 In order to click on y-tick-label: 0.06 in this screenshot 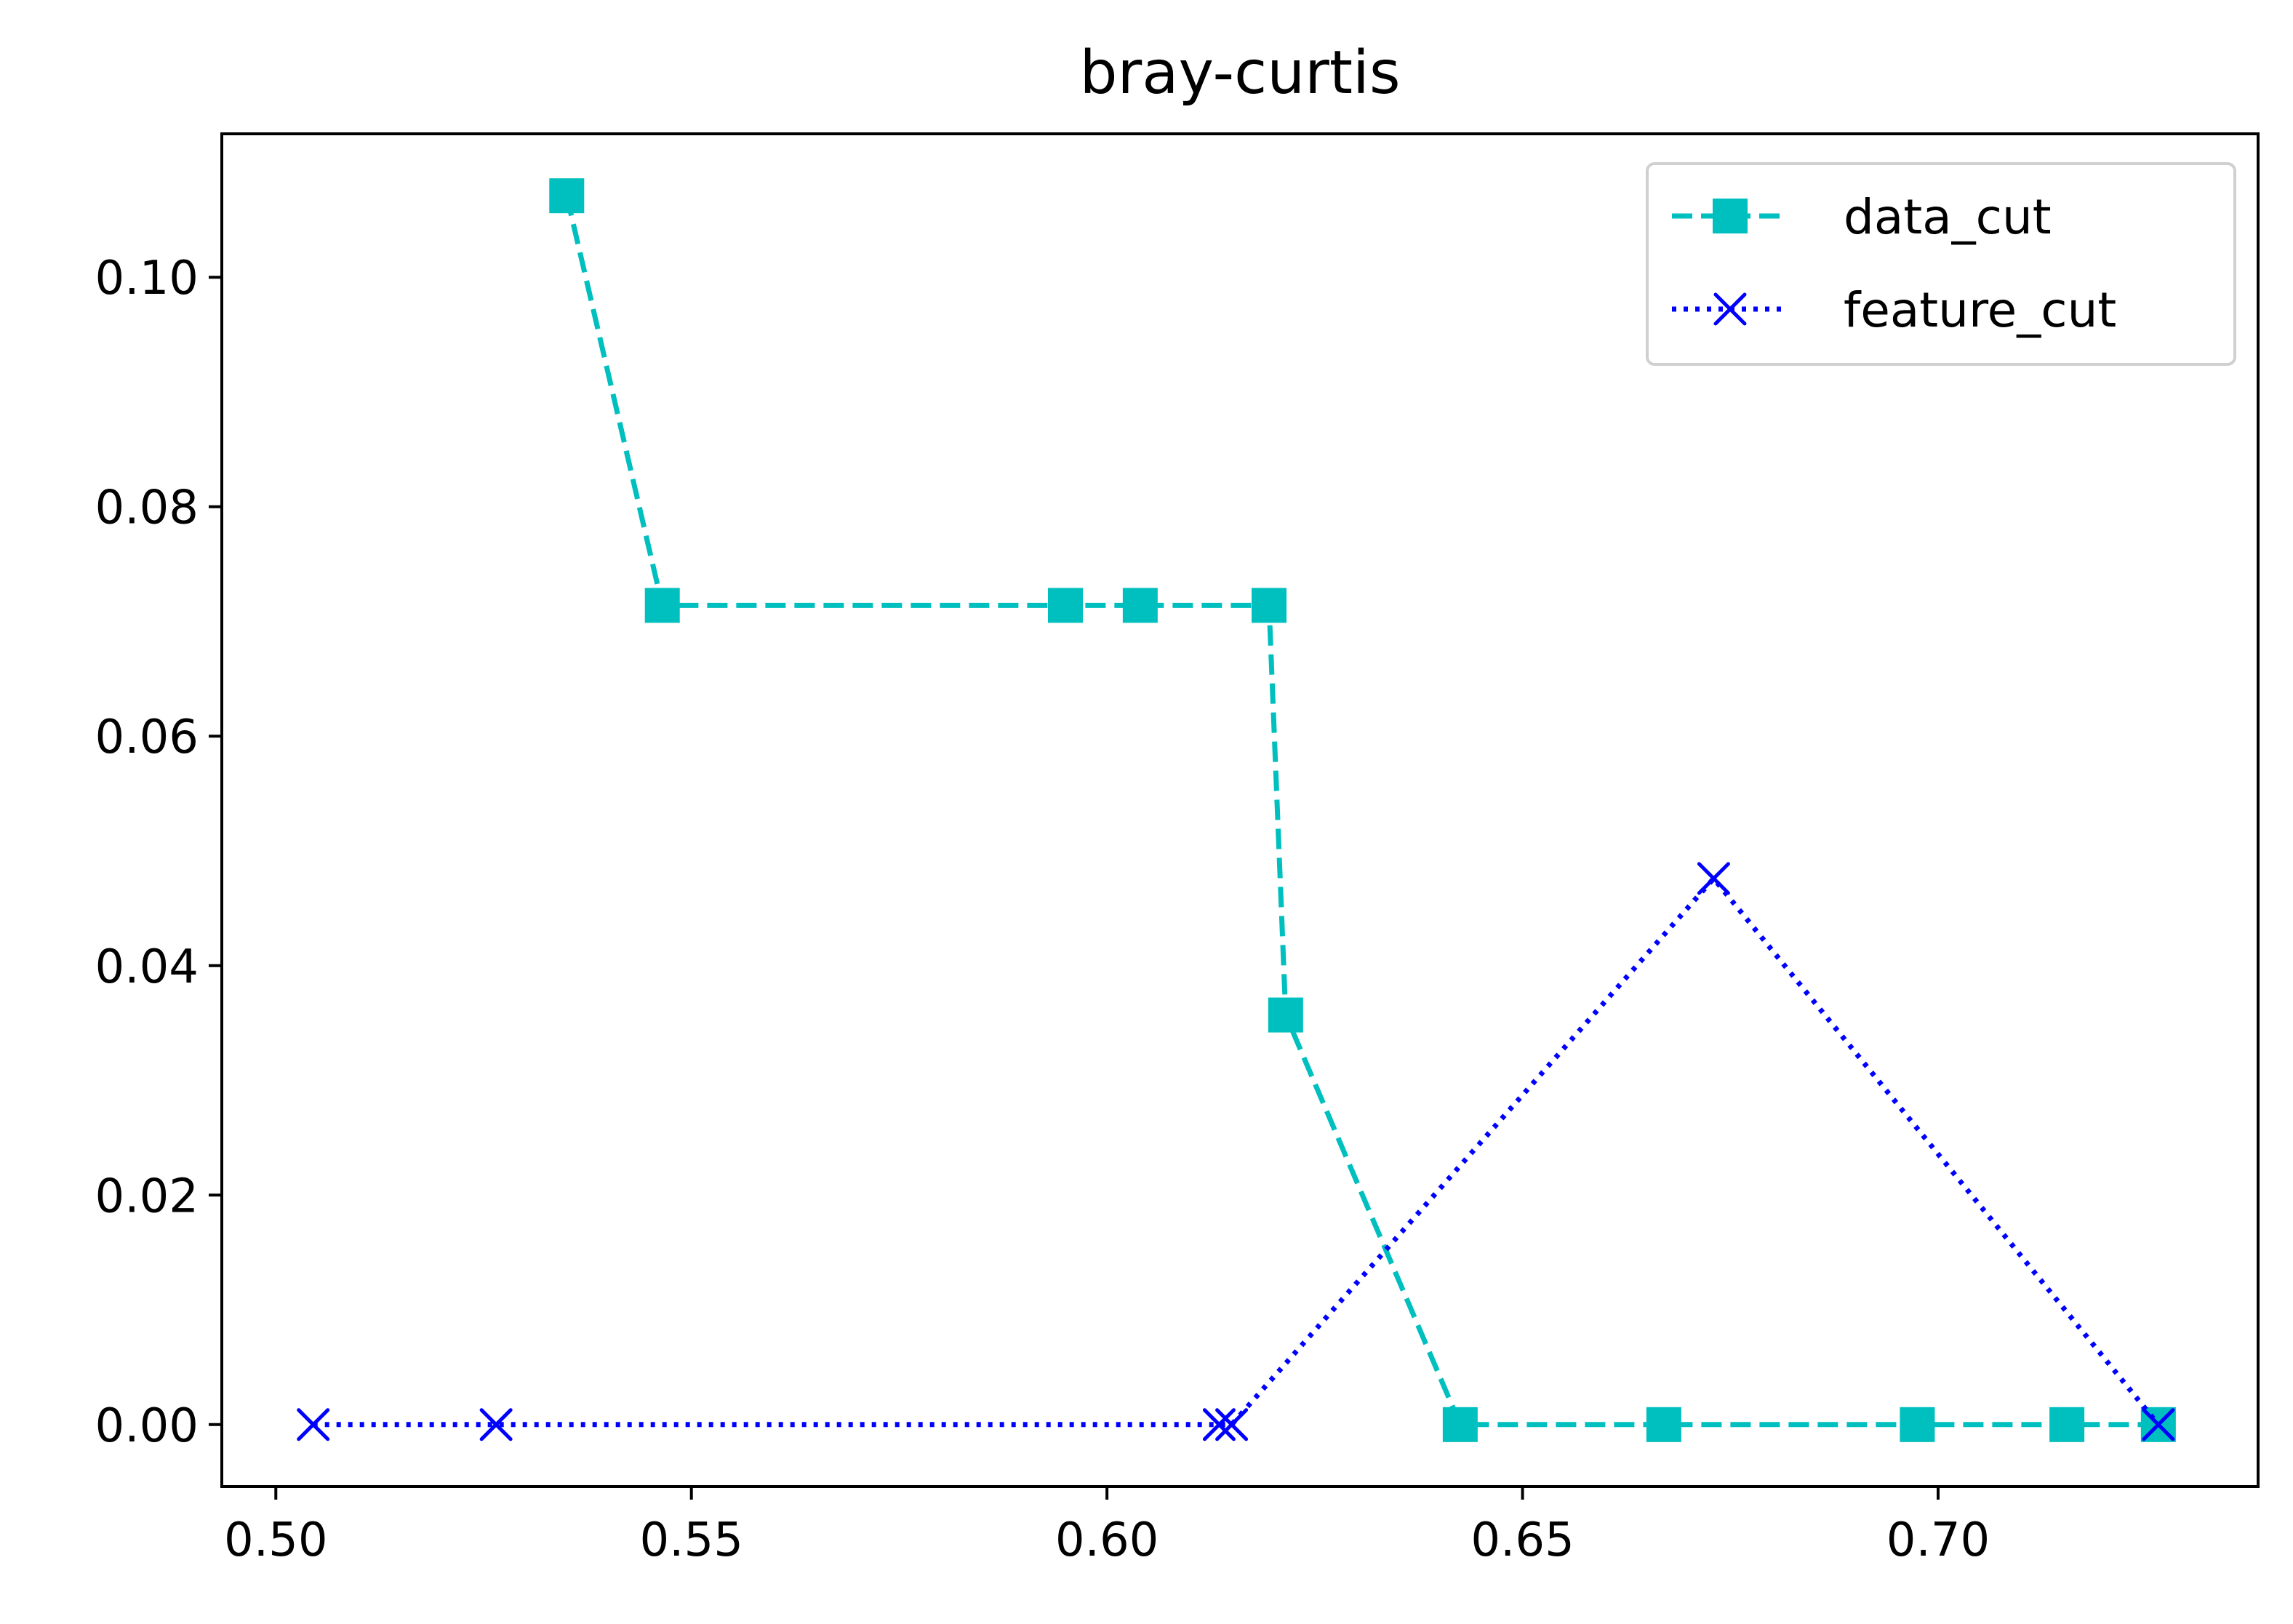, I will do `click(147, 737)`.